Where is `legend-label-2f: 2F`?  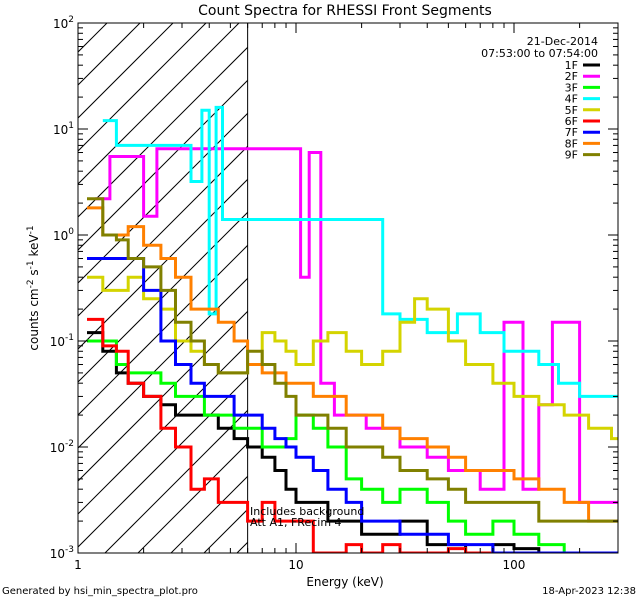
legend-label-2f: 2F is located at coordinates (571, 76).